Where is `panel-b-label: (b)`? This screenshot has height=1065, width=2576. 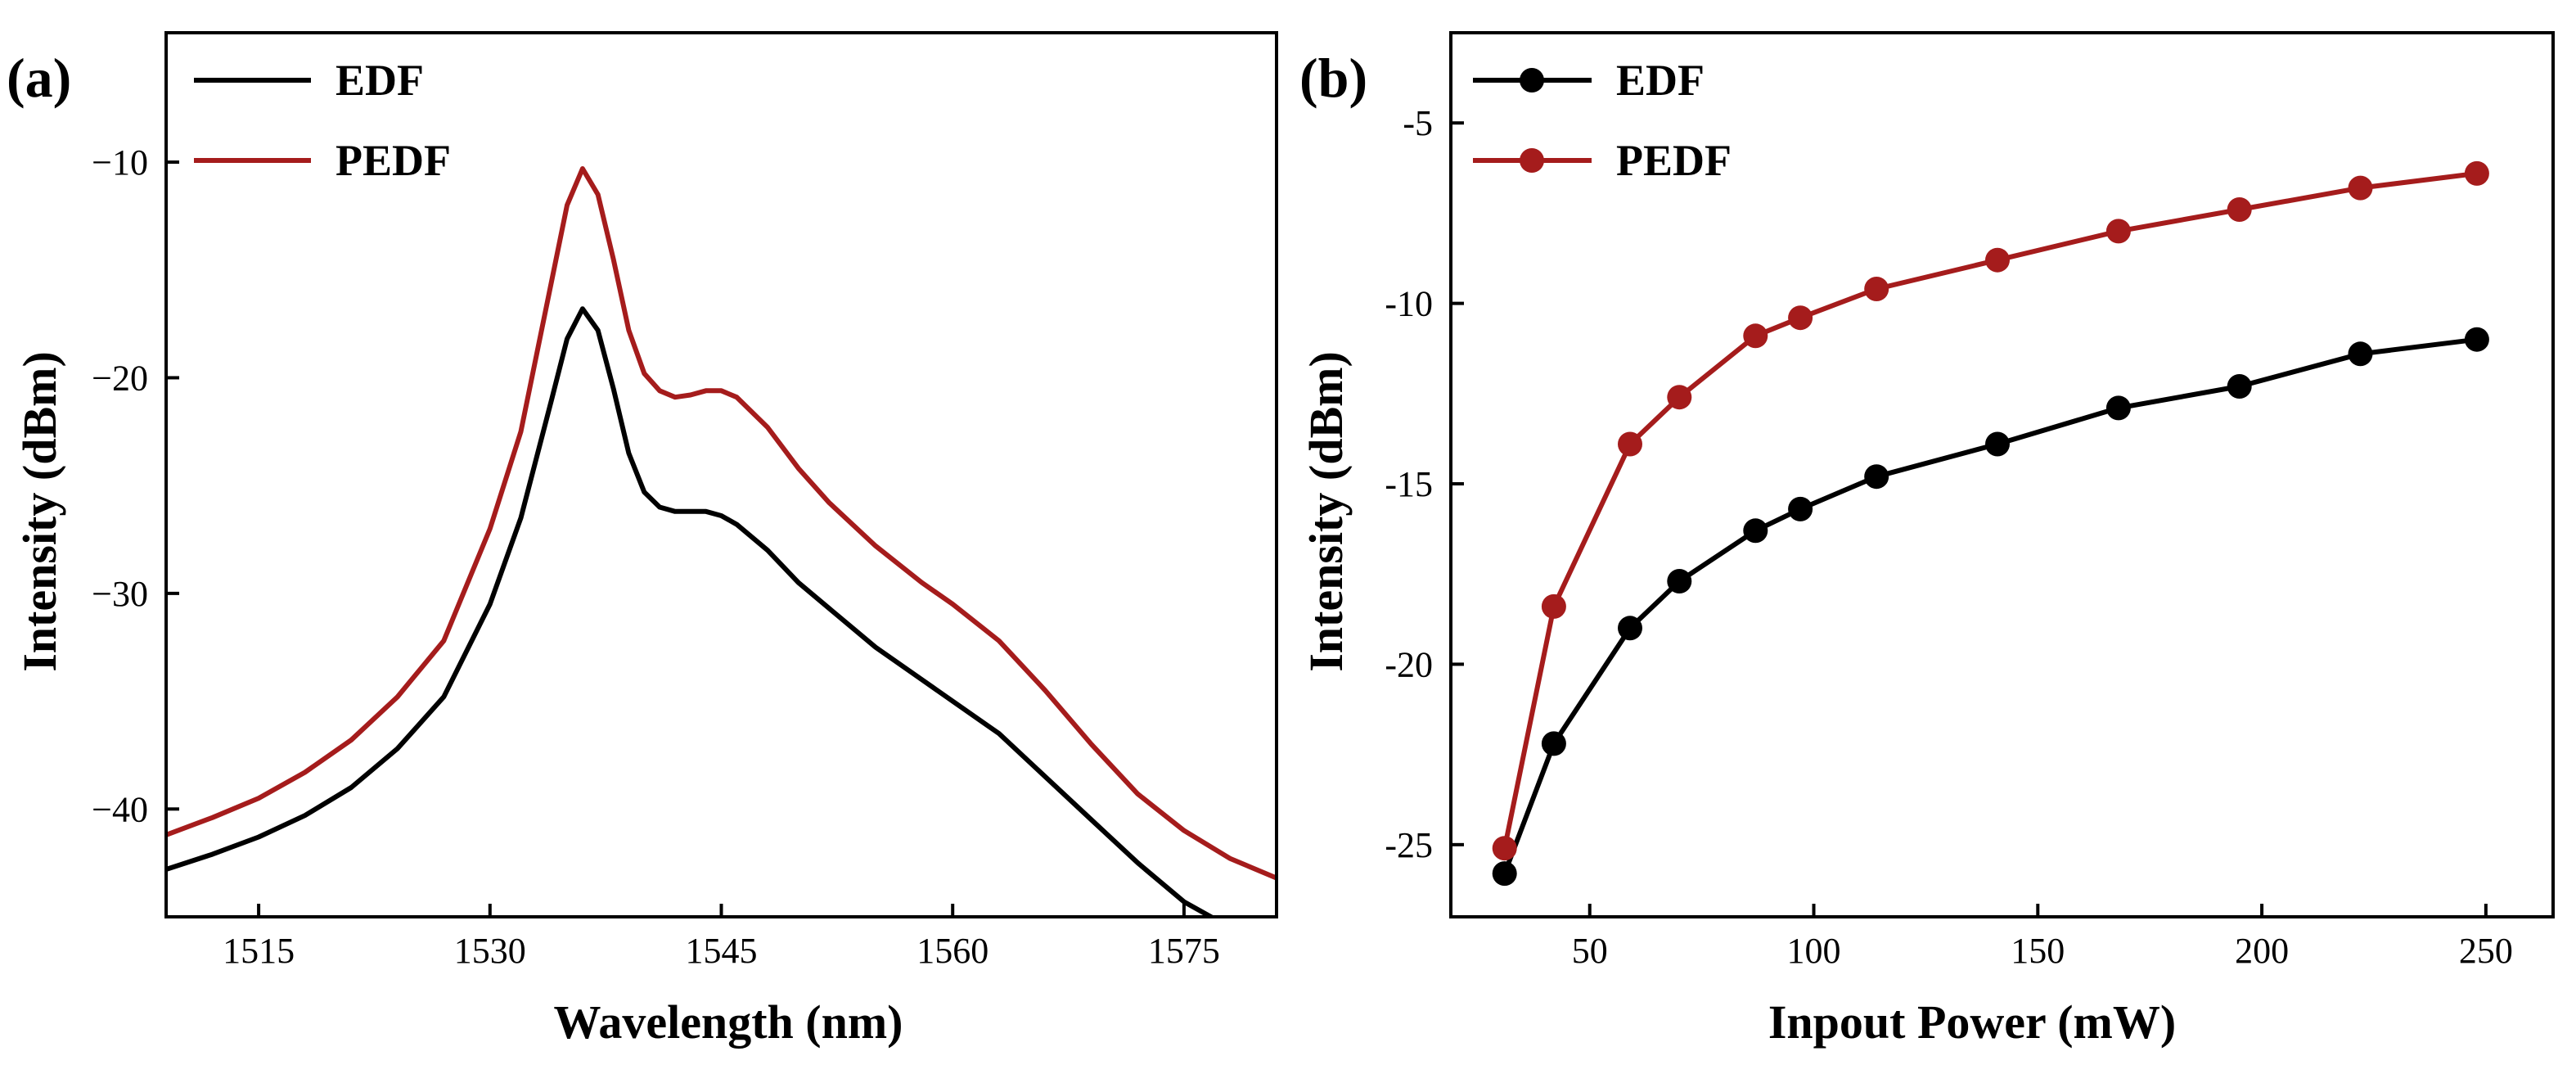
panel-b-label: (b) is located at coordinates (1333, 78).